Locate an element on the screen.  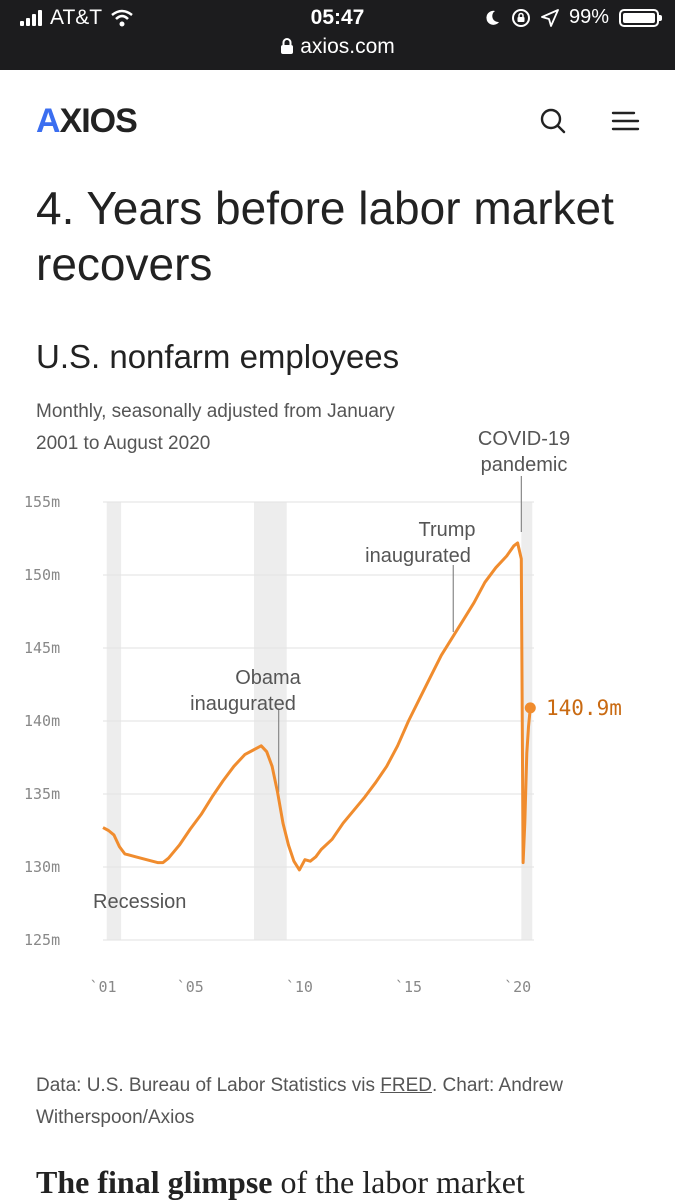
status-right: 99% is located at coordinates (572, 17).